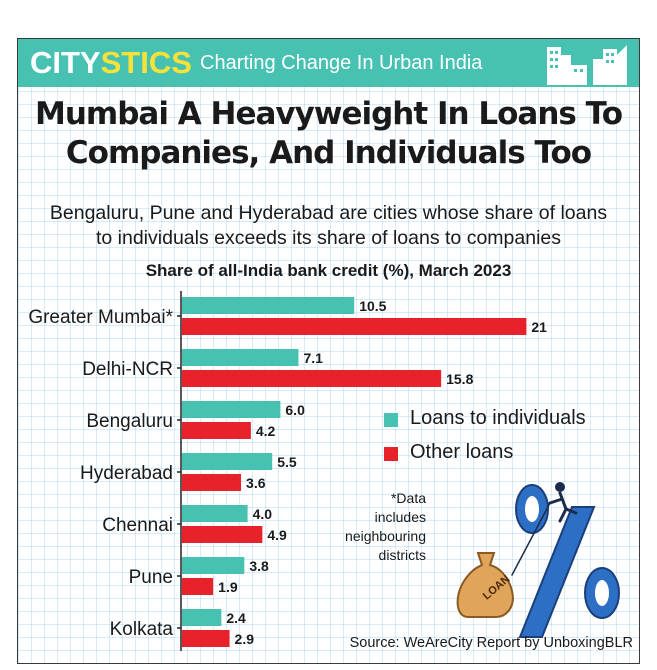 The image size is (657, 670). What do you see at coordinates (328, 153) in the screenshot?
I see `title-line-2: Companies, And Individuals Too` at bounding box center [328, 153].